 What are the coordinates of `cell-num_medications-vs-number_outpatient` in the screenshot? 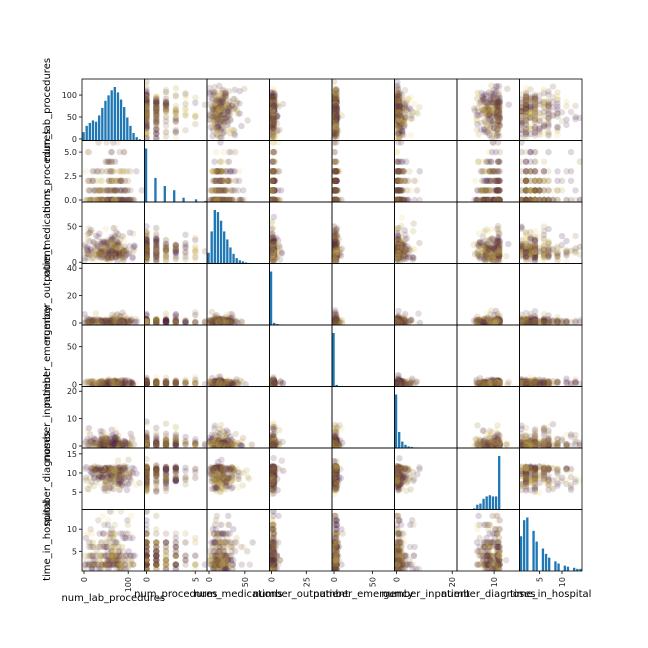 It's located at (300, 233).